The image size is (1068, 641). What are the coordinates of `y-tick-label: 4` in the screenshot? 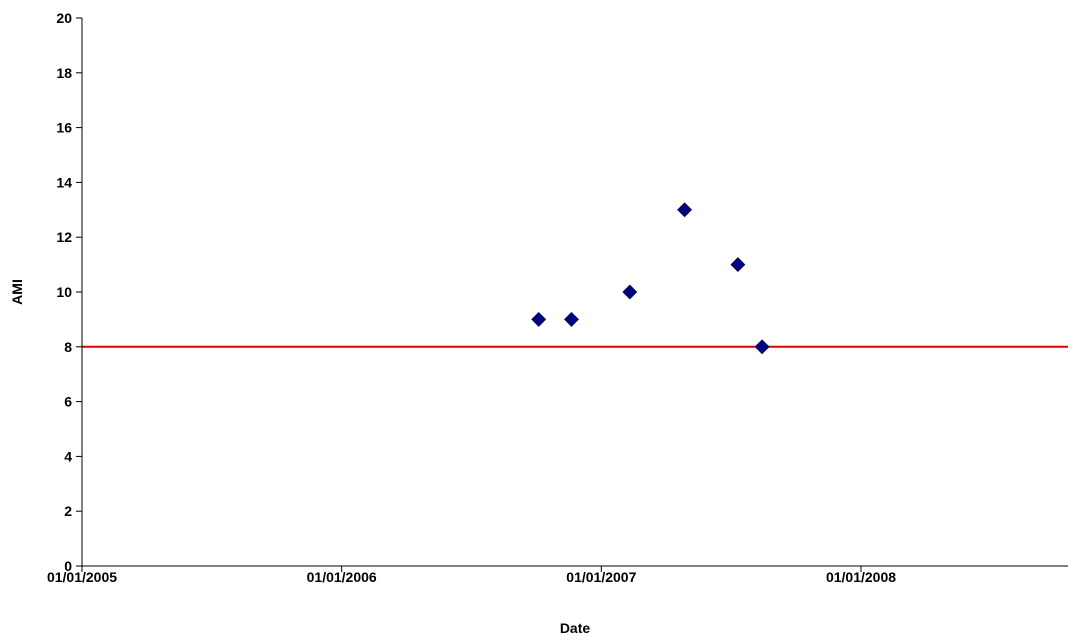 It's located at (68, 456).